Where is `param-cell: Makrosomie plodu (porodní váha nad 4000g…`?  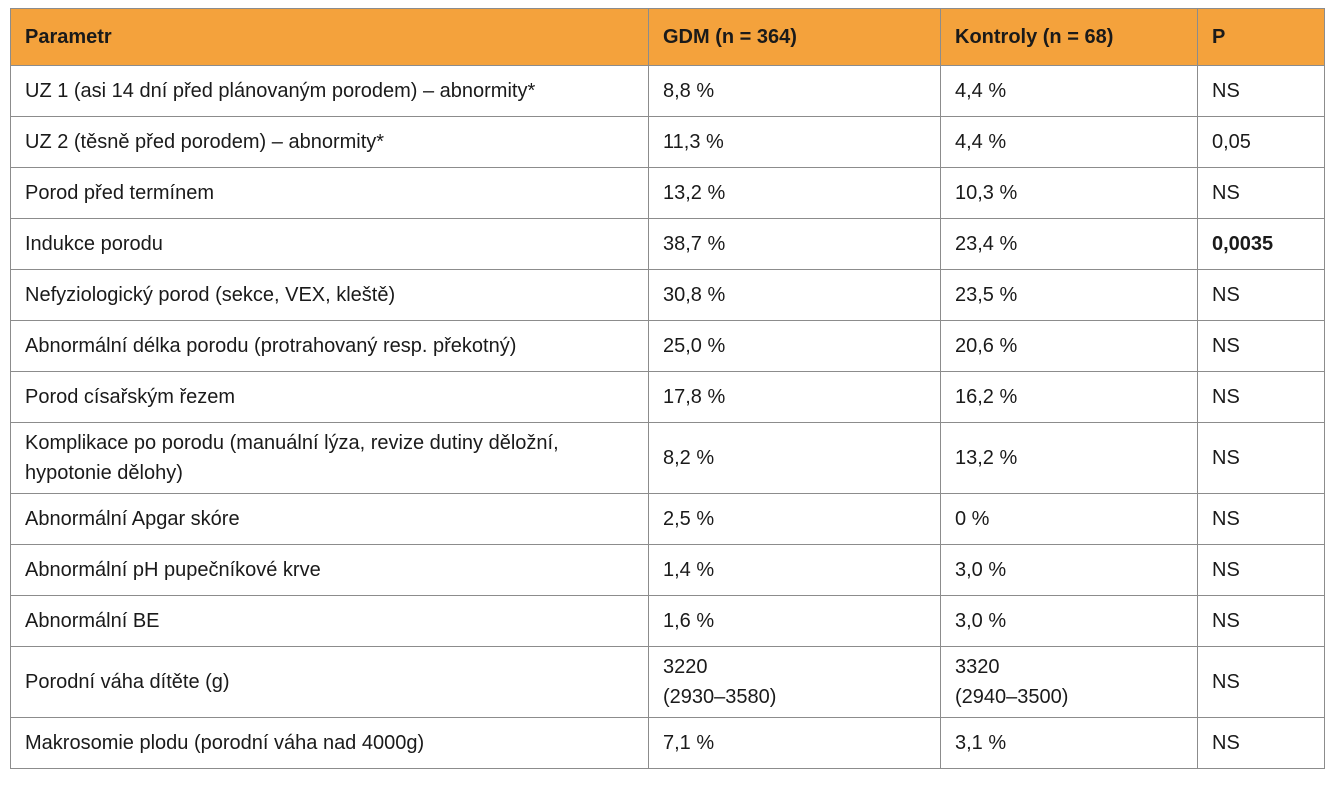
param-cell: Makrosomie plodu (porodní váha nad 4000g… is located at coordinates (329, 743).